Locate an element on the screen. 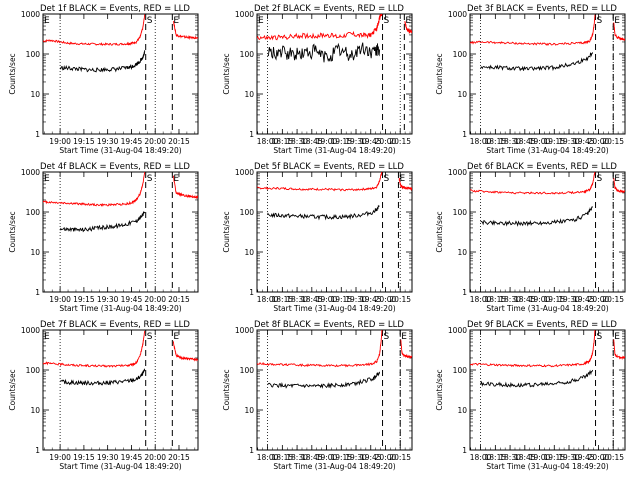 This screenshot has width=640, height=480. panel-title: Det 6f BLACK = Events, RED = LLD is located at coordinates (542, 167).